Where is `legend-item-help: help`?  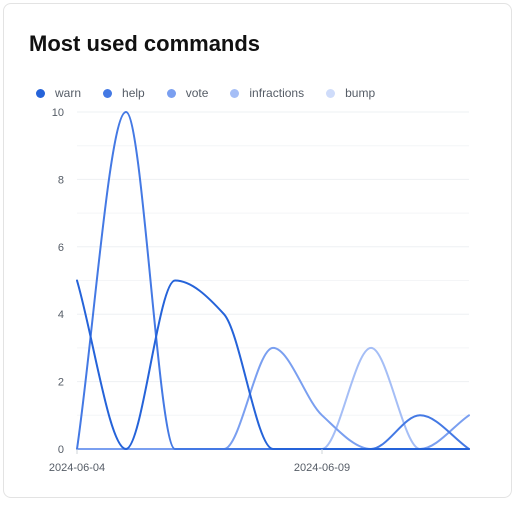
legend-item-help: help is located at coordinates (124, 93).